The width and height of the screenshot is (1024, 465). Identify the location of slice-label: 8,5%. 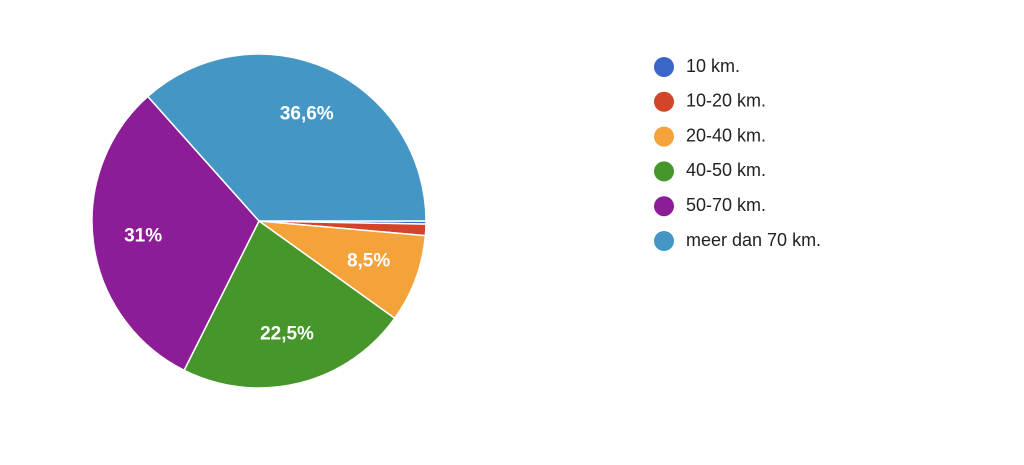
(368, 261).